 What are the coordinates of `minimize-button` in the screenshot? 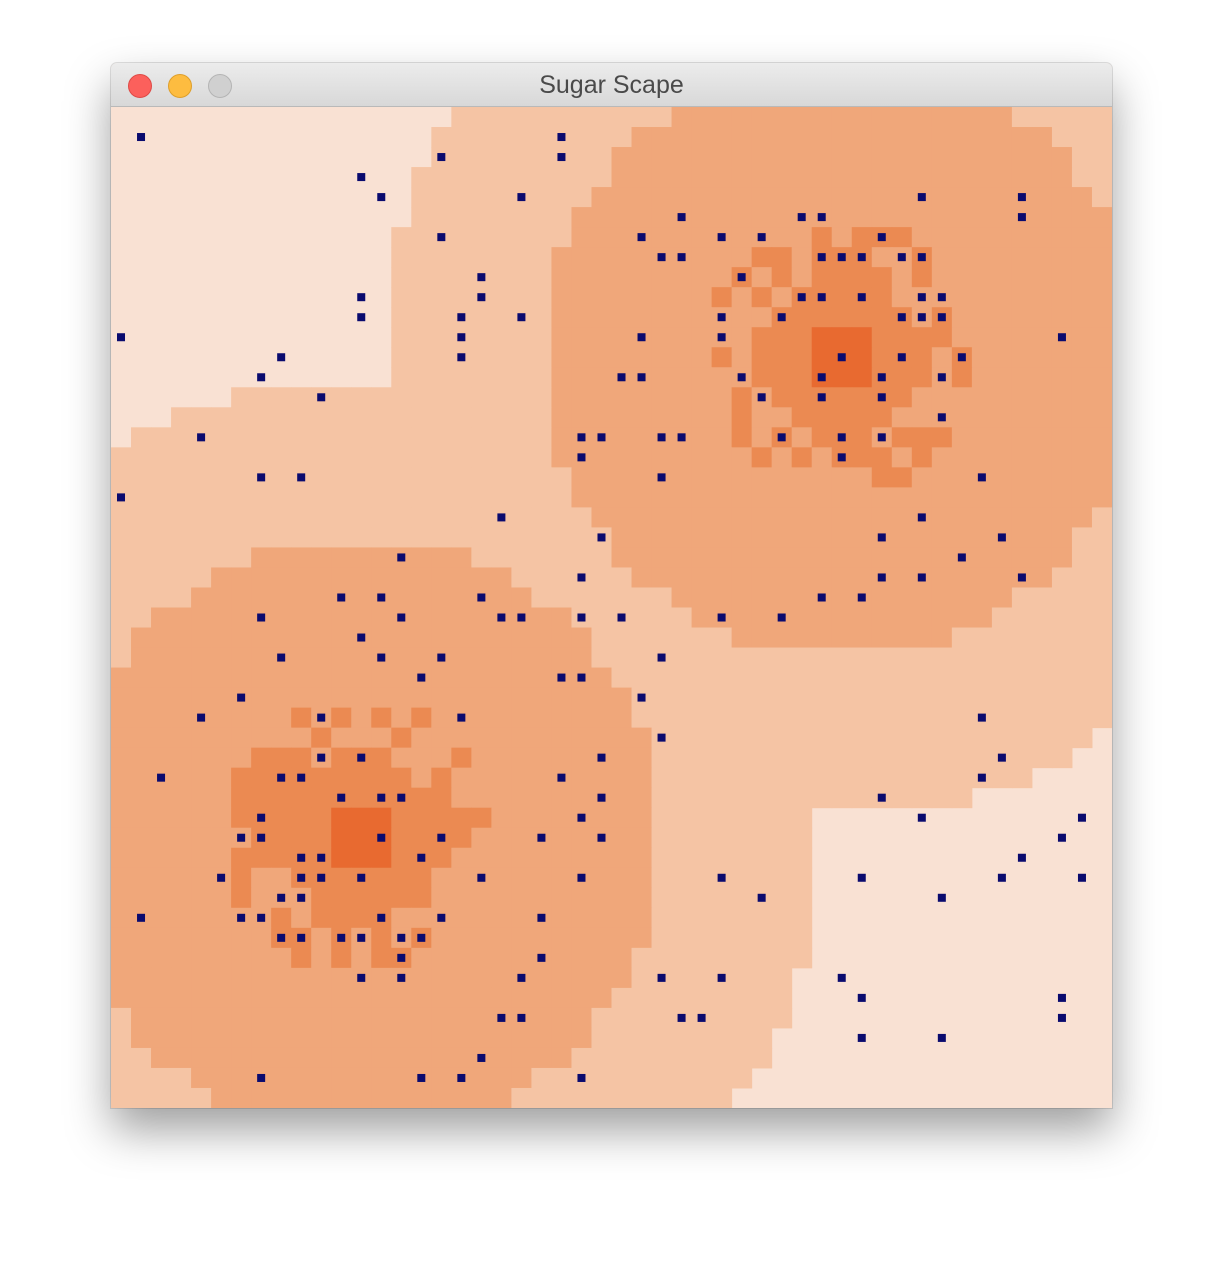 It's located at (180, 86).